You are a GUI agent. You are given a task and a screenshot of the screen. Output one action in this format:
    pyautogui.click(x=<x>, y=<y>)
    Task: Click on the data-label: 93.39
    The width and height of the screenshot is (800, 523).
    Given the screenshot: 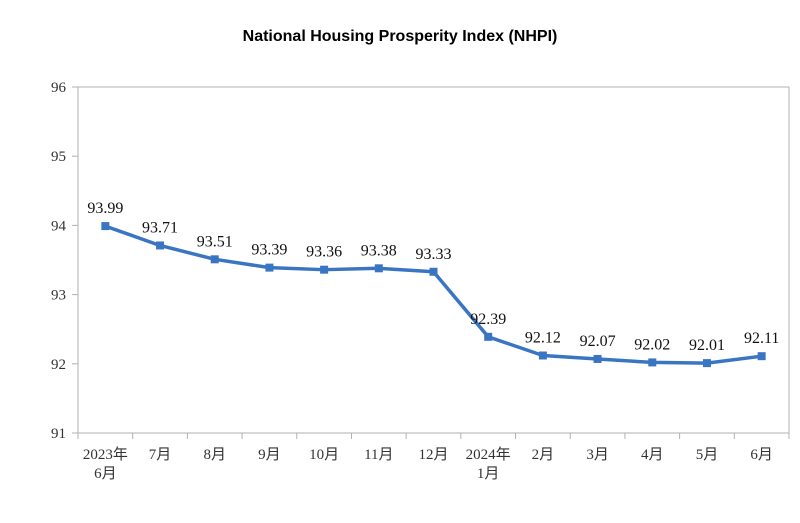 What is the action you would take?
    pyautogui.click(x=269, y=250)
    